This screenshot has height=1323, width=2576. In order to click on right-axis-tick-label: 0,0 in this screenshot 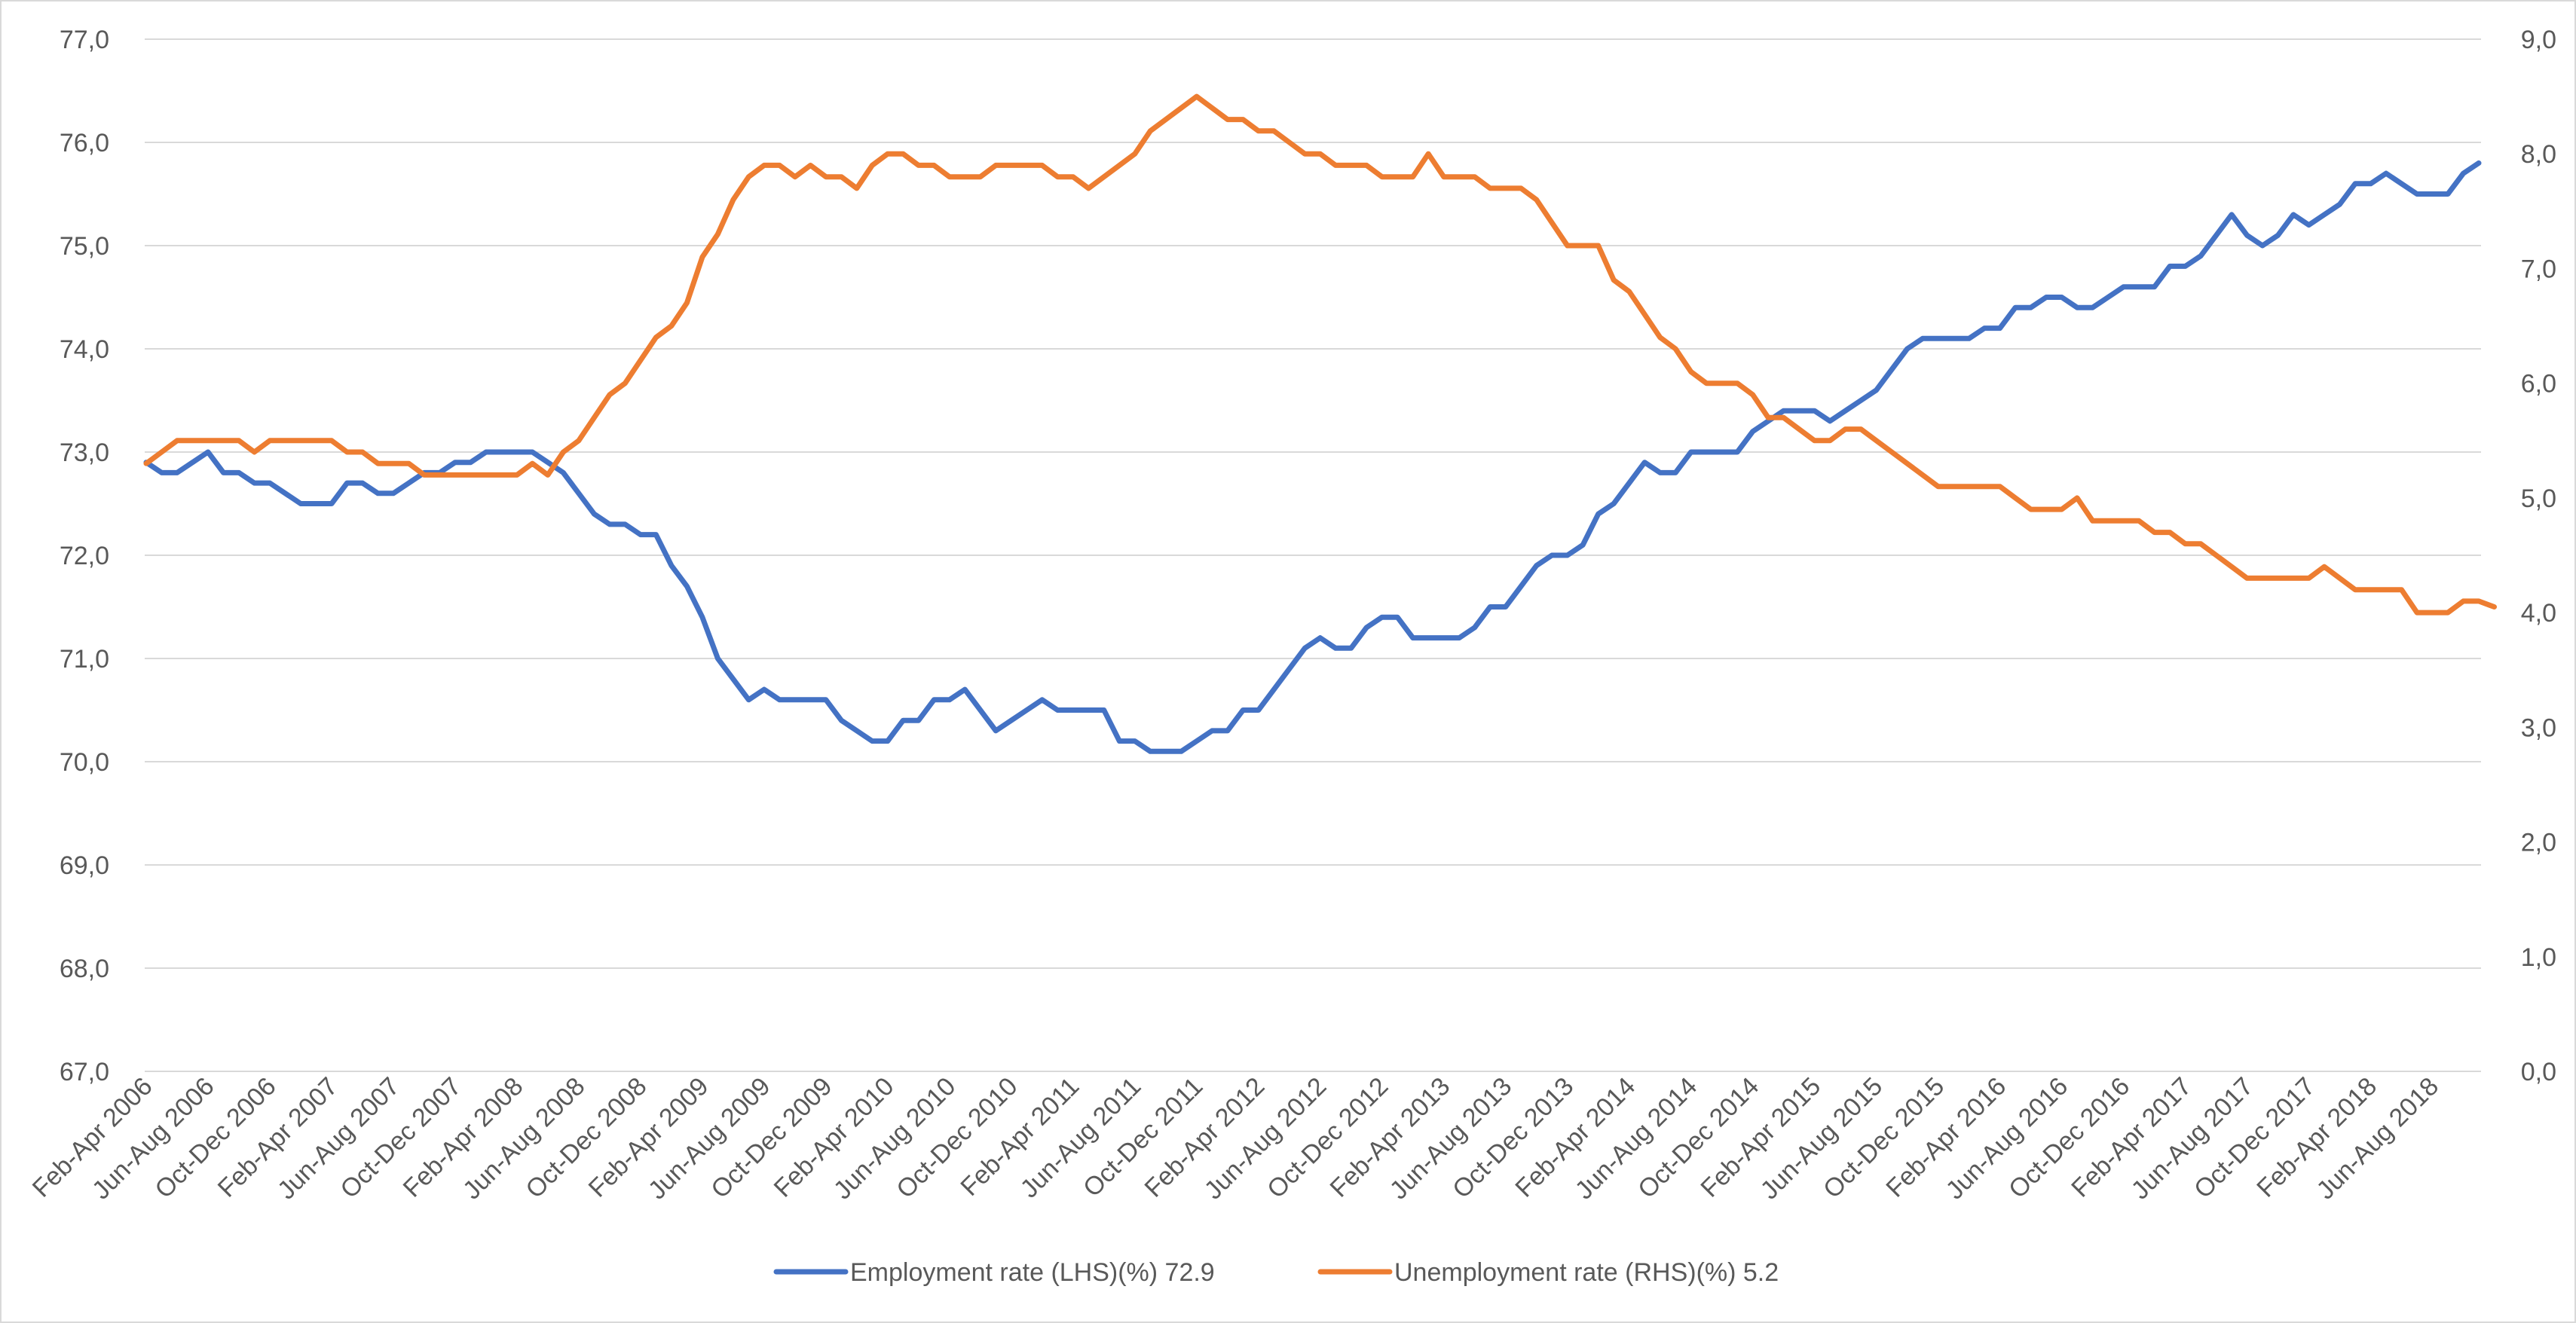, I will do `click(2538, 1072)`.